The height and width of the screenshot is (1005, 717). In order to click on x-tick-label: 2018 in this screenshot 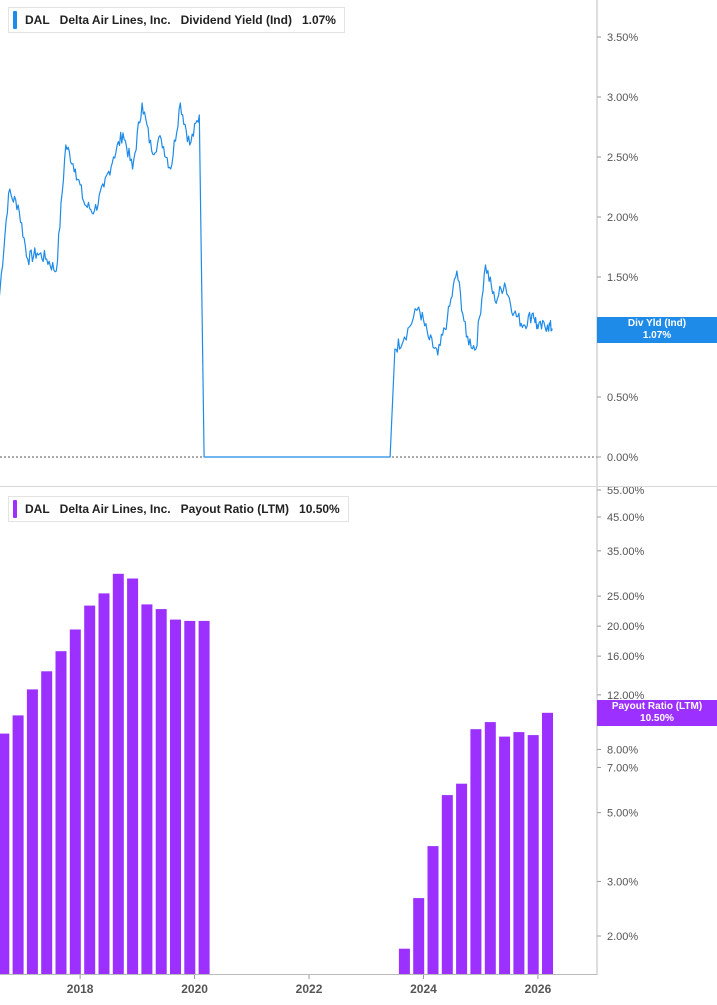, I will do `click(80, 989)`.